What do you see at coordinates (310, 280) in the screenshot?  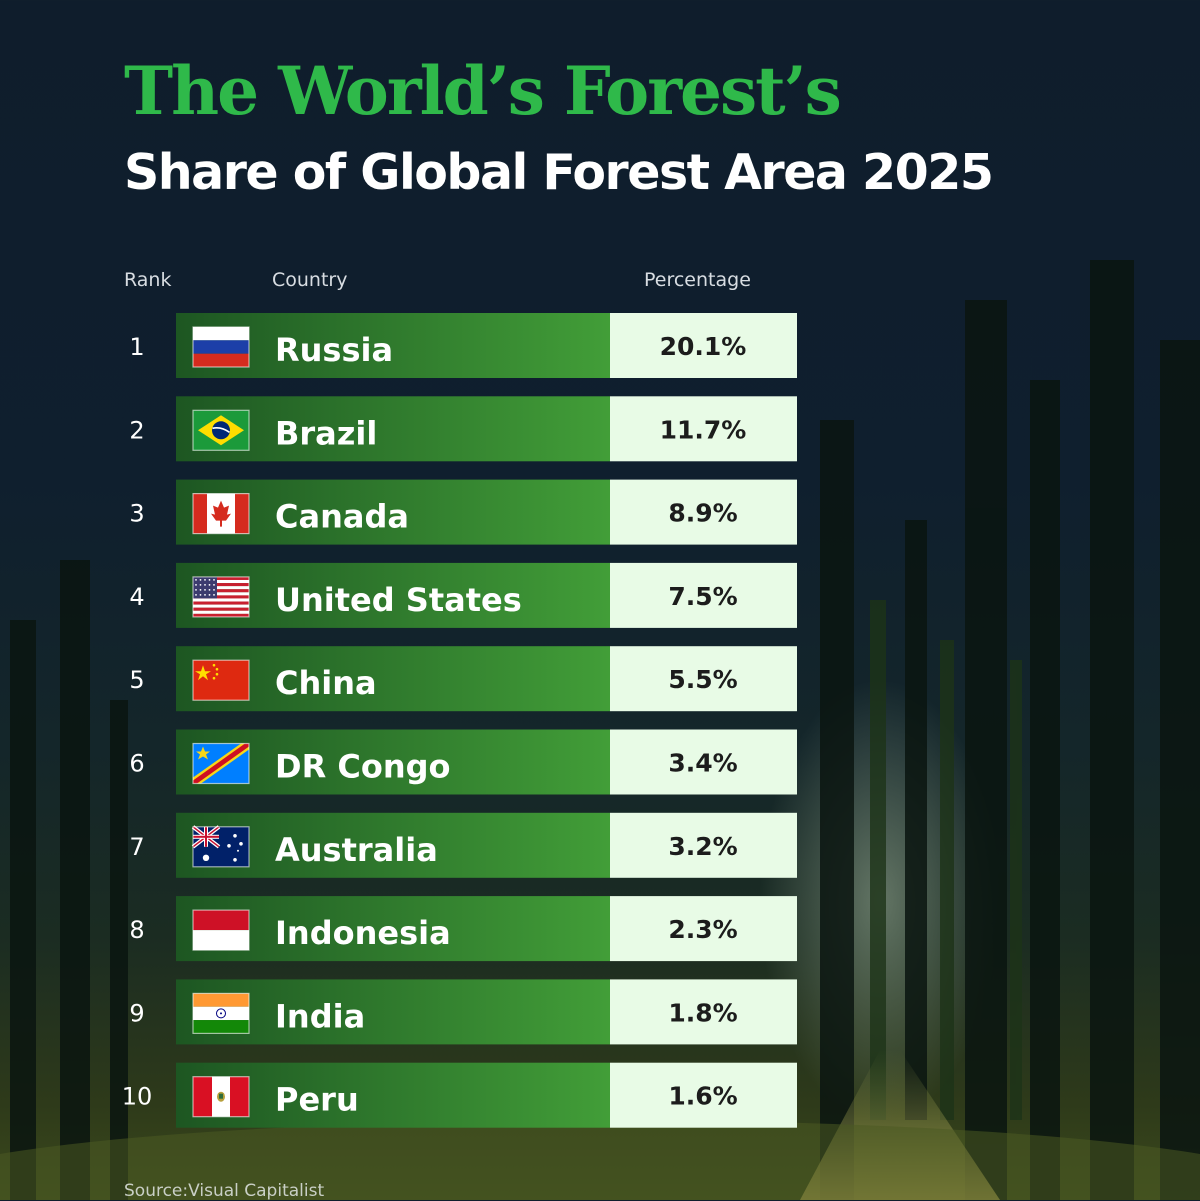 I see `column-header-country: Country` at bounding box center [310, 280].